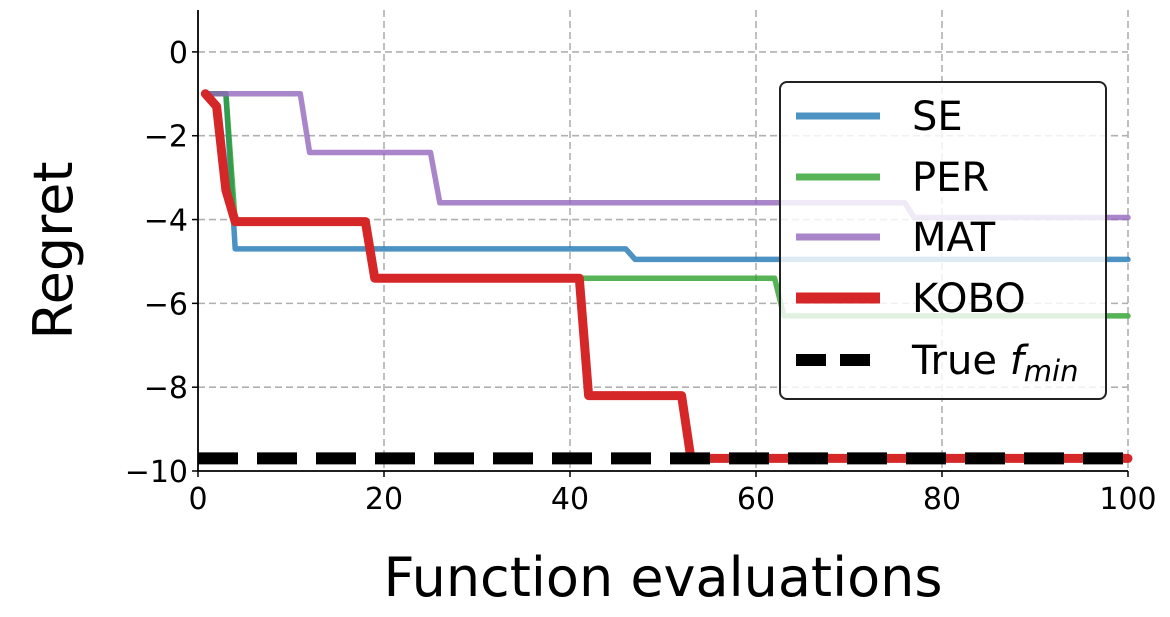  What do you see at coordinates (954, 238) in the screenshot?
I see `legend-label-mat: MAT` at bounding box center [954, 238].